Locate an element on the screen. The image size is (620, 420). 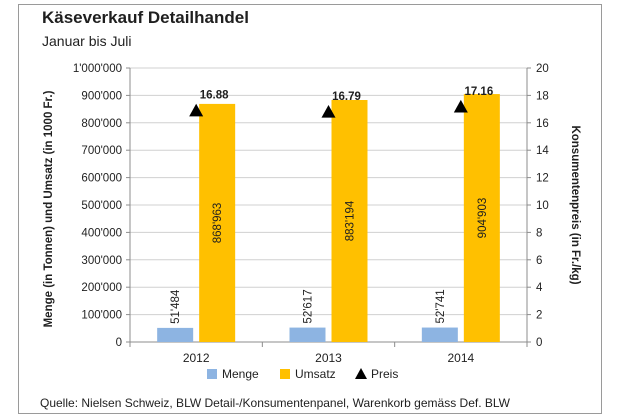
y-left-tick-label: 400'000 is located at coordinates (101, 233).